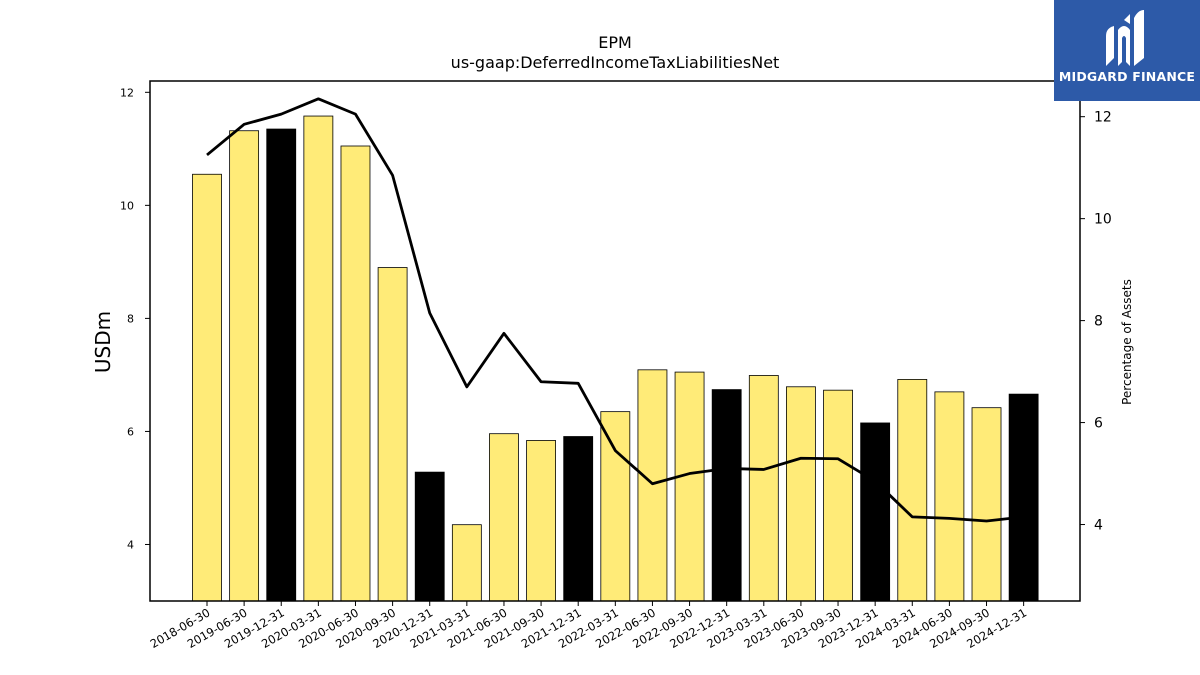 The width and height of the screenshot is (1200, 675). What do you see at coordinates (1098, 322) in the screenshot?
I see `y2-tick-label: 8` at bounding box center [1098, 322].